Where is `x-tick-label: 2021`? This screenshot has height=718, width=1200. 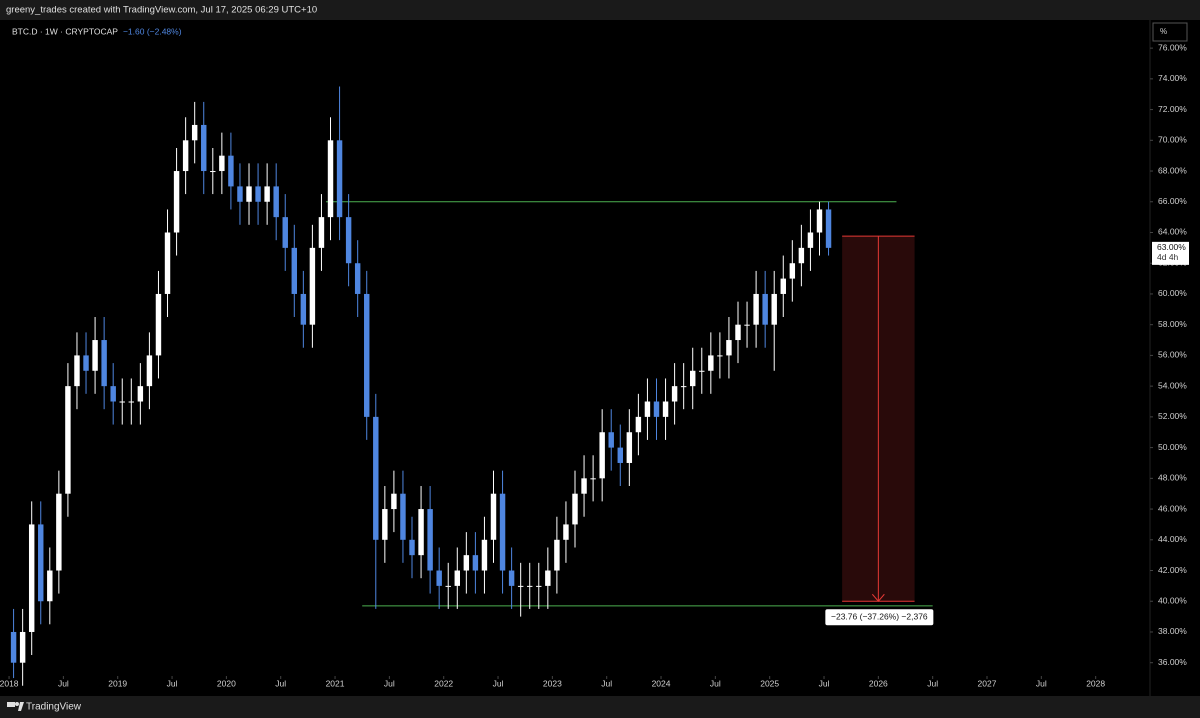
x-tick-label: 2021 is located at coordinates (335, 683).